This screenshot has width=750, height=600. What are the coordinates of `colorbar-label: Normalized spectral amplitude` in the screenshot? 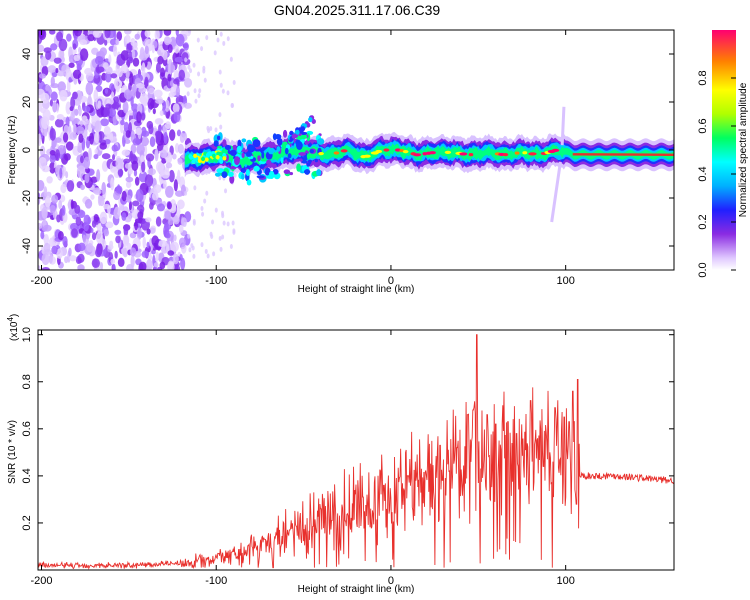 It's located at (743, 149).